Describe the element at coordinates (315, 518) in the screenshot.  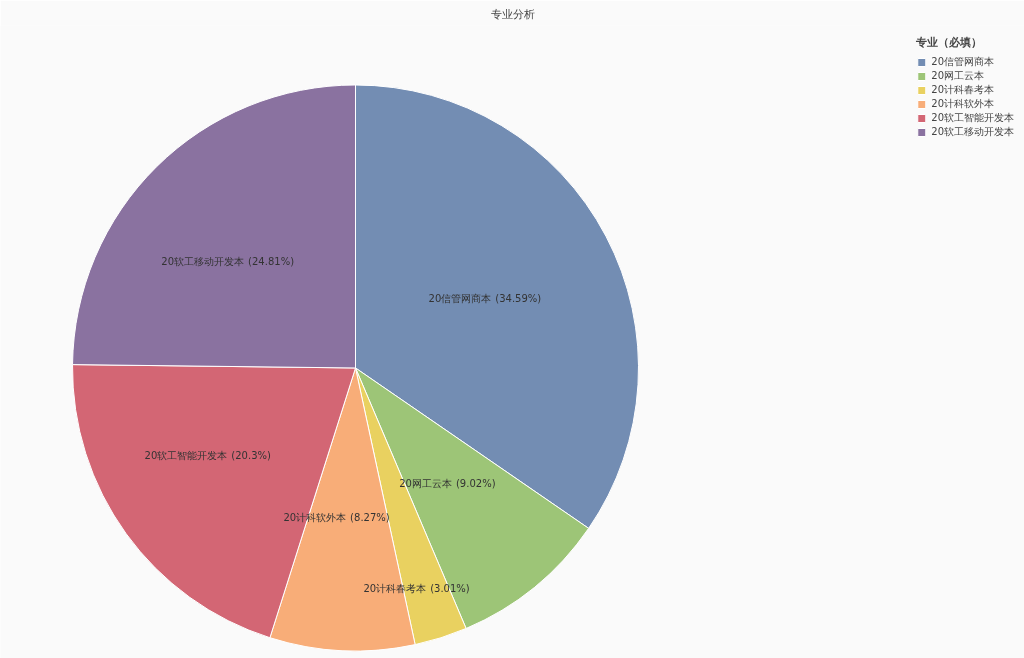
I see `slice-label: 20计科软外本` at that location.